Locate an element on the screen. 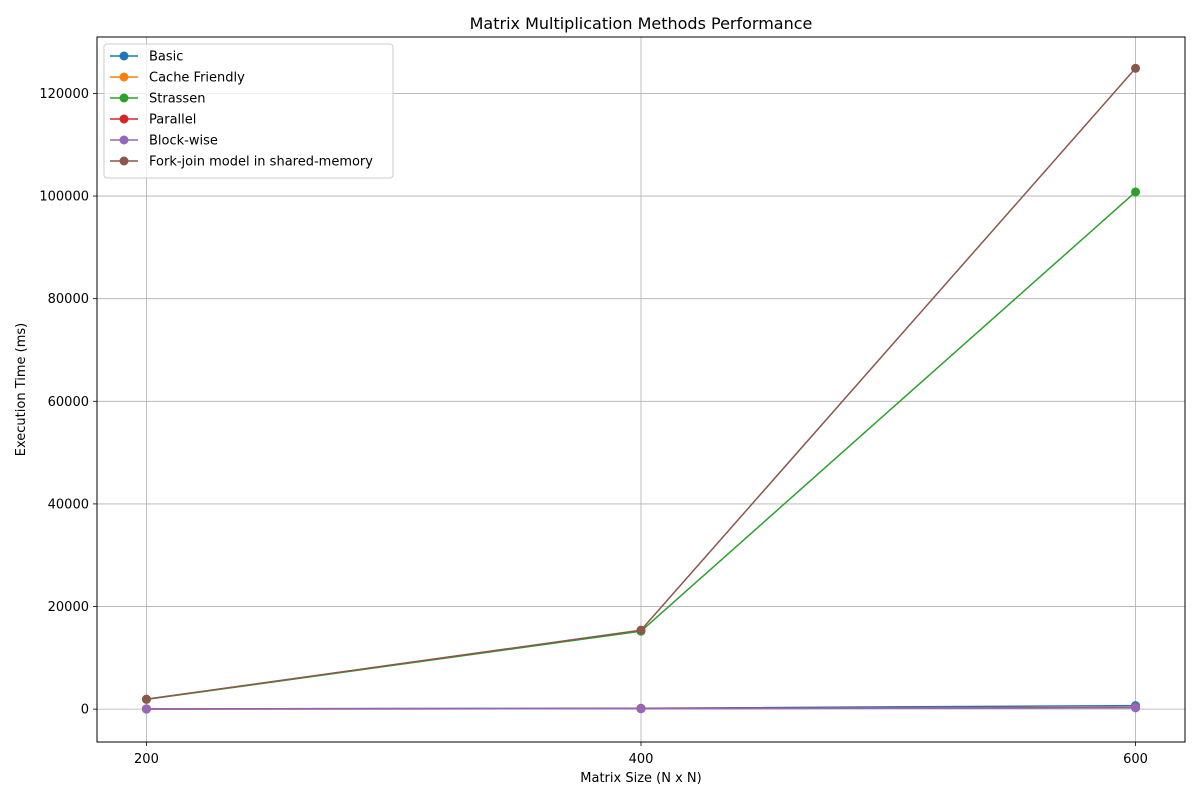 The height and width of the screenshot is (800, 1200). legend-entry: Block-wise is located at coordinates (164, 141).